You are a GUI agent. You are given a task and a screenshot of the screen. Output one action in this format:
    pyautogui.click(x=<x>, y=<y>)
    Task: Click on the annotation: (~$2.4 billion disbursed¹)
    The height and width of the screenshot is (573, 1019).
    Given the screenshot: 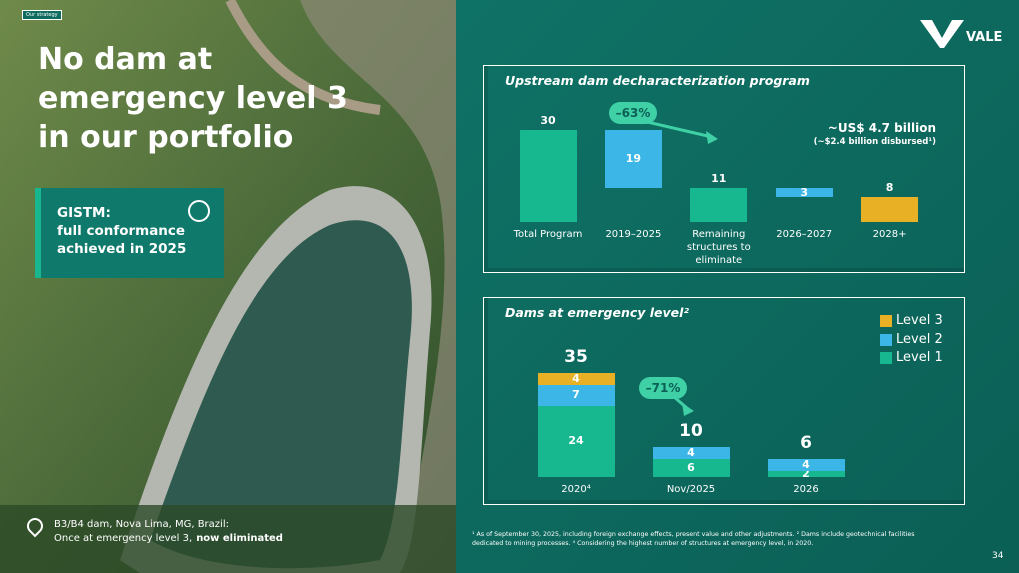 What is the action you would take?
    pyautogui.click(x=874, y=142)
    